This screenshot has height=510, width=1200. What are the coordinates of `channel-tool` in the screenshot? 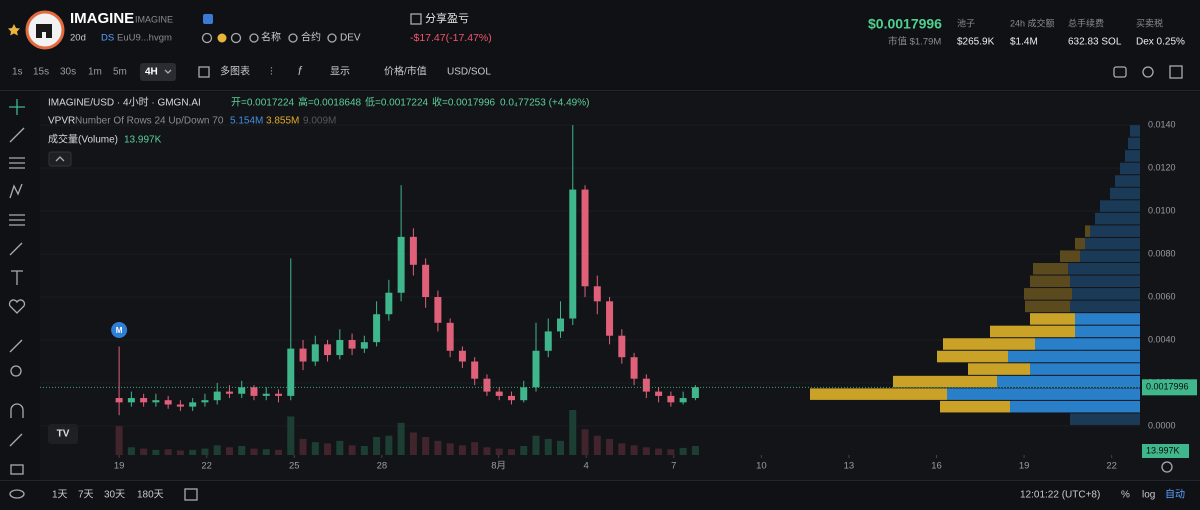 It's located at (17, 163).